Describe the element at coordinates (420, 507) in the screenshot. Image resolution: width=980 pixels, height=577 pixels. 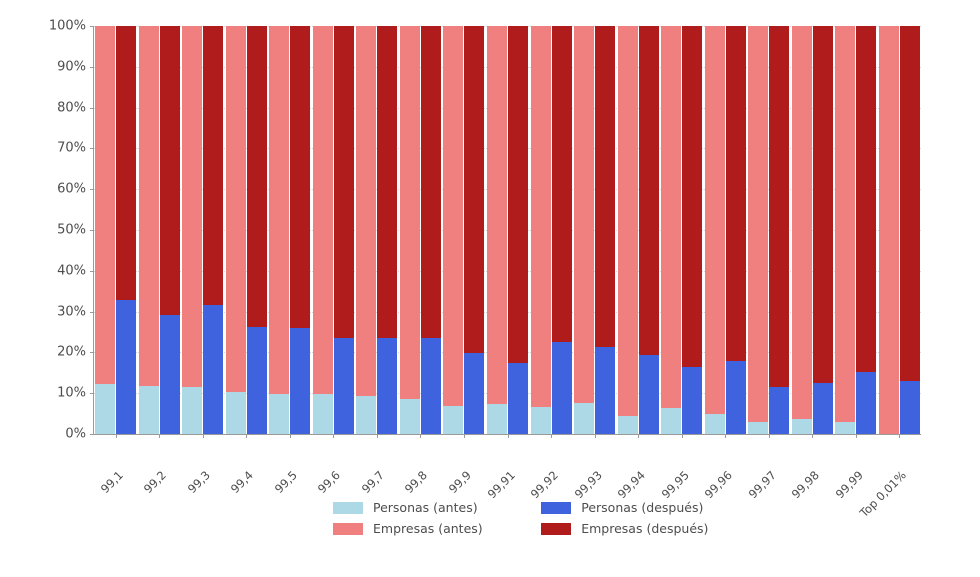
I see `legend-item: Personas (antes)` at that location.